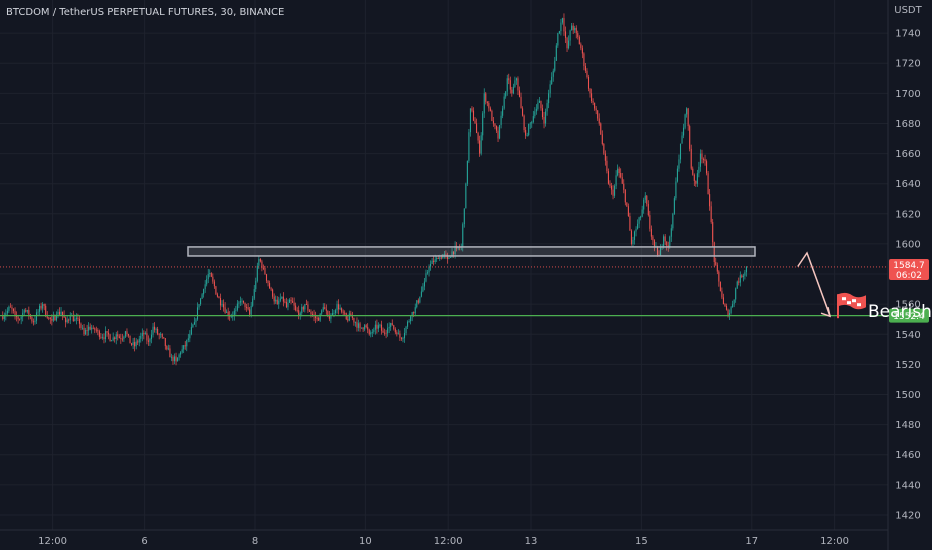 This screenshot has height=550, width=932. I want to click on price-tick-label: 1680, so click(907, 124).